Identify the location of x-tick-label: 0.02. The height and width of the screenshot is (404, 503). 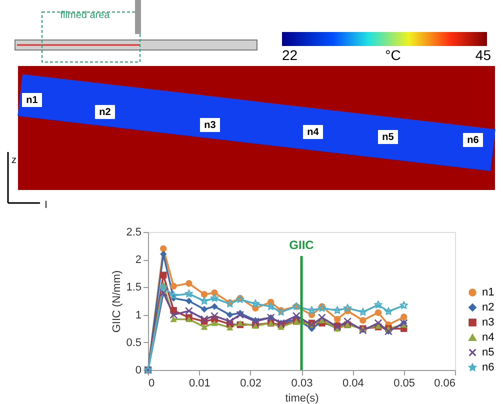
(251, 384).